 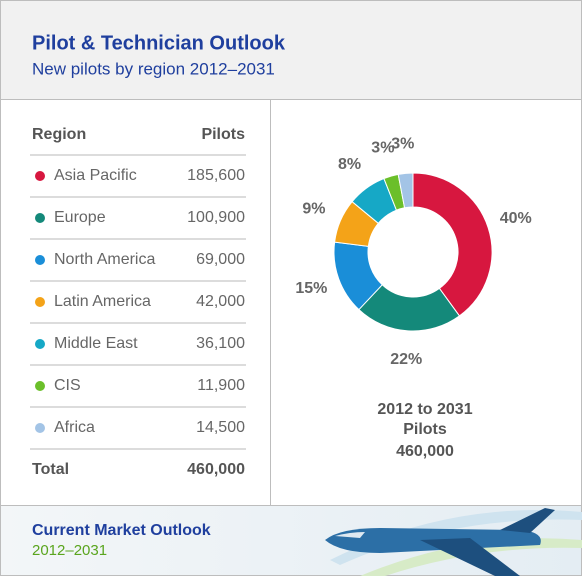 What do you see at coordinates (516, 218) in the screenshot?
I see `percent-label: 40%` at bounding box center [516, 218].